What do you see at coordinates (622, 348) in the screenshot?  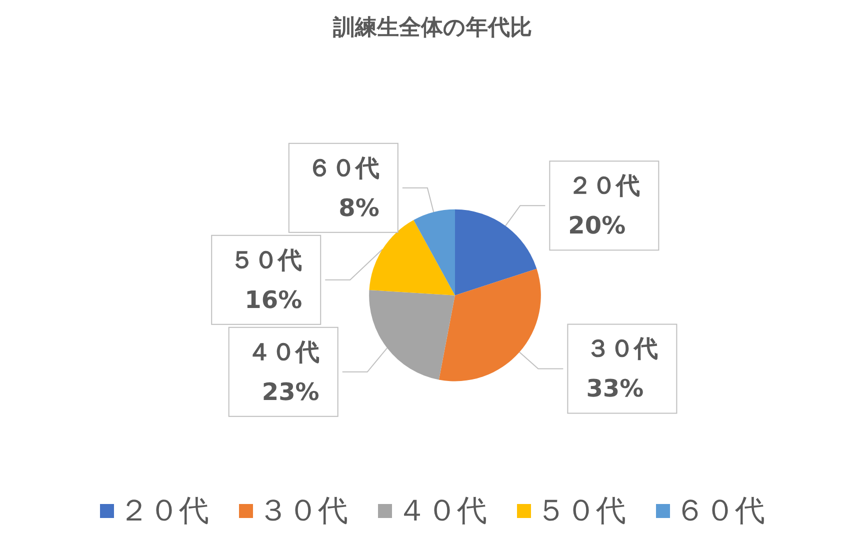 I see `slice-label: ３０代` at bounding box center [622, 348].